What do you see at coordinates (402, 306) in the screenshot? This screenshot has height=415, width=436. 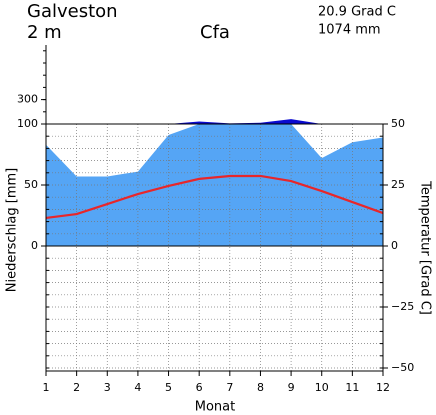 I see `y2-tick-label: −25` at bounding box center [402, 306].